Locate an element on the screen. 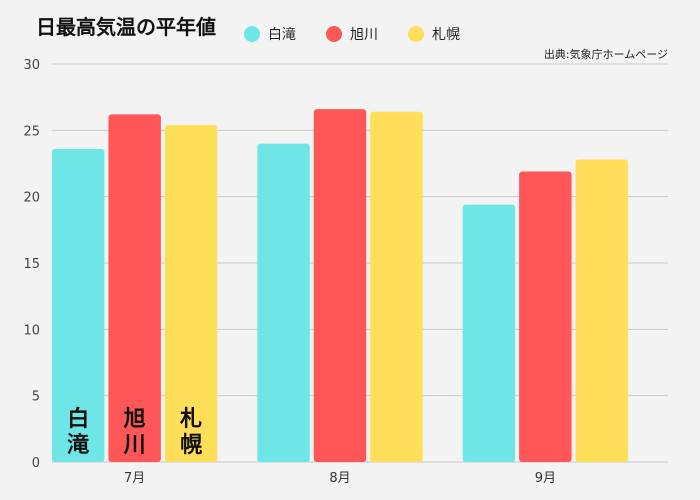 This screenshot has width=700, height=500. bar-label-1-2: 滝 is located at coordinates (78, 445).